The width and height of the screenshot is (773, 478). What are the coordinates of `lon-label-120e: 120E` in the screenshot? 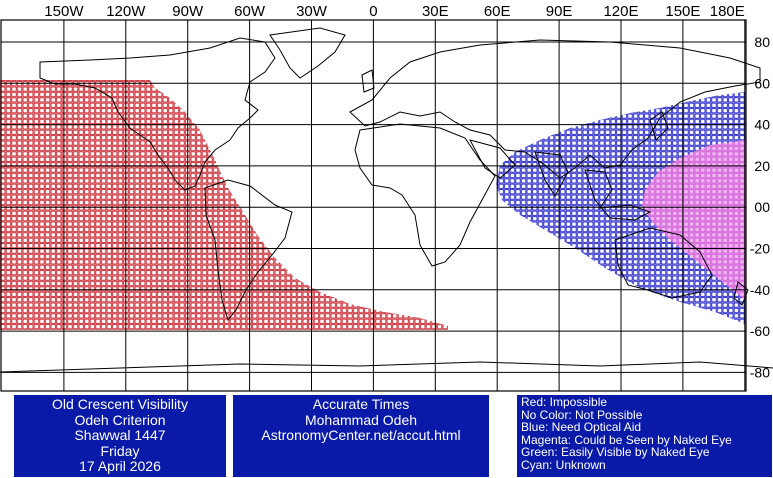 It's located at (620, 11).